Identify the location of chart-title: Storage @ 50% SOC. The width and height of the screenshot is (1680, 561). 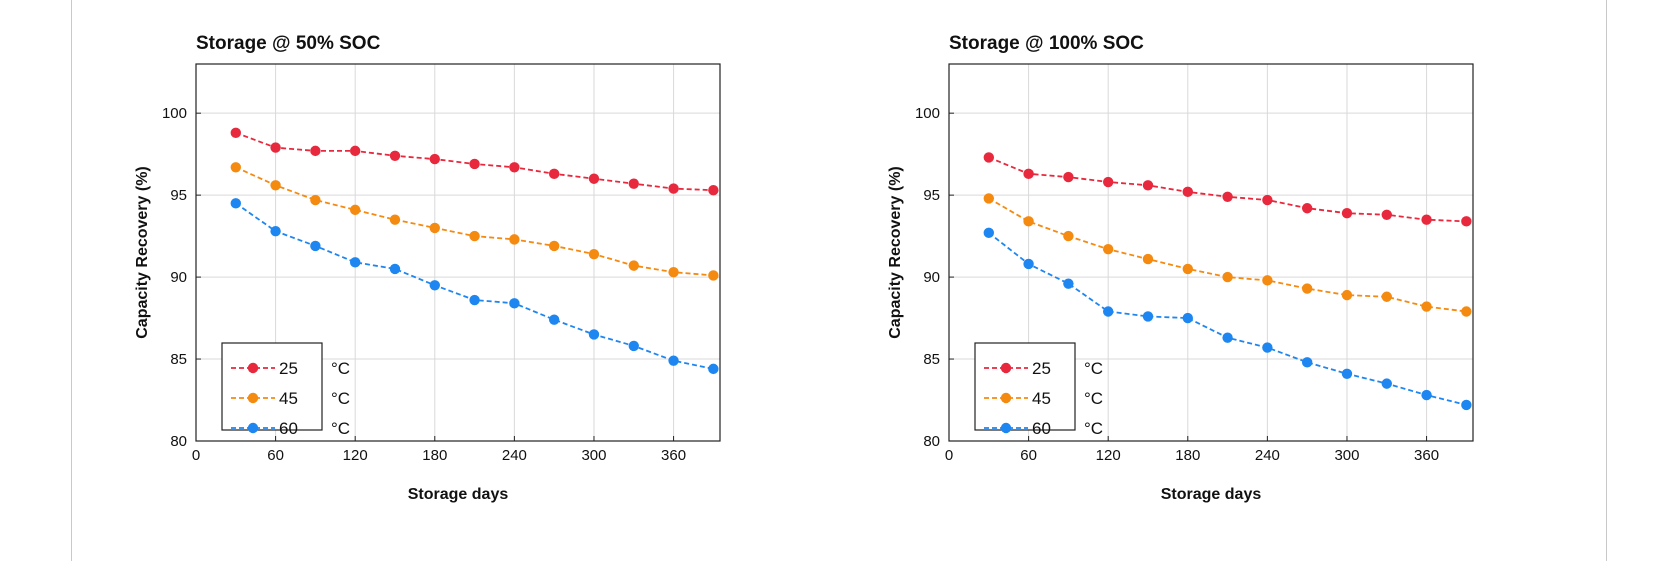
(288, 43).